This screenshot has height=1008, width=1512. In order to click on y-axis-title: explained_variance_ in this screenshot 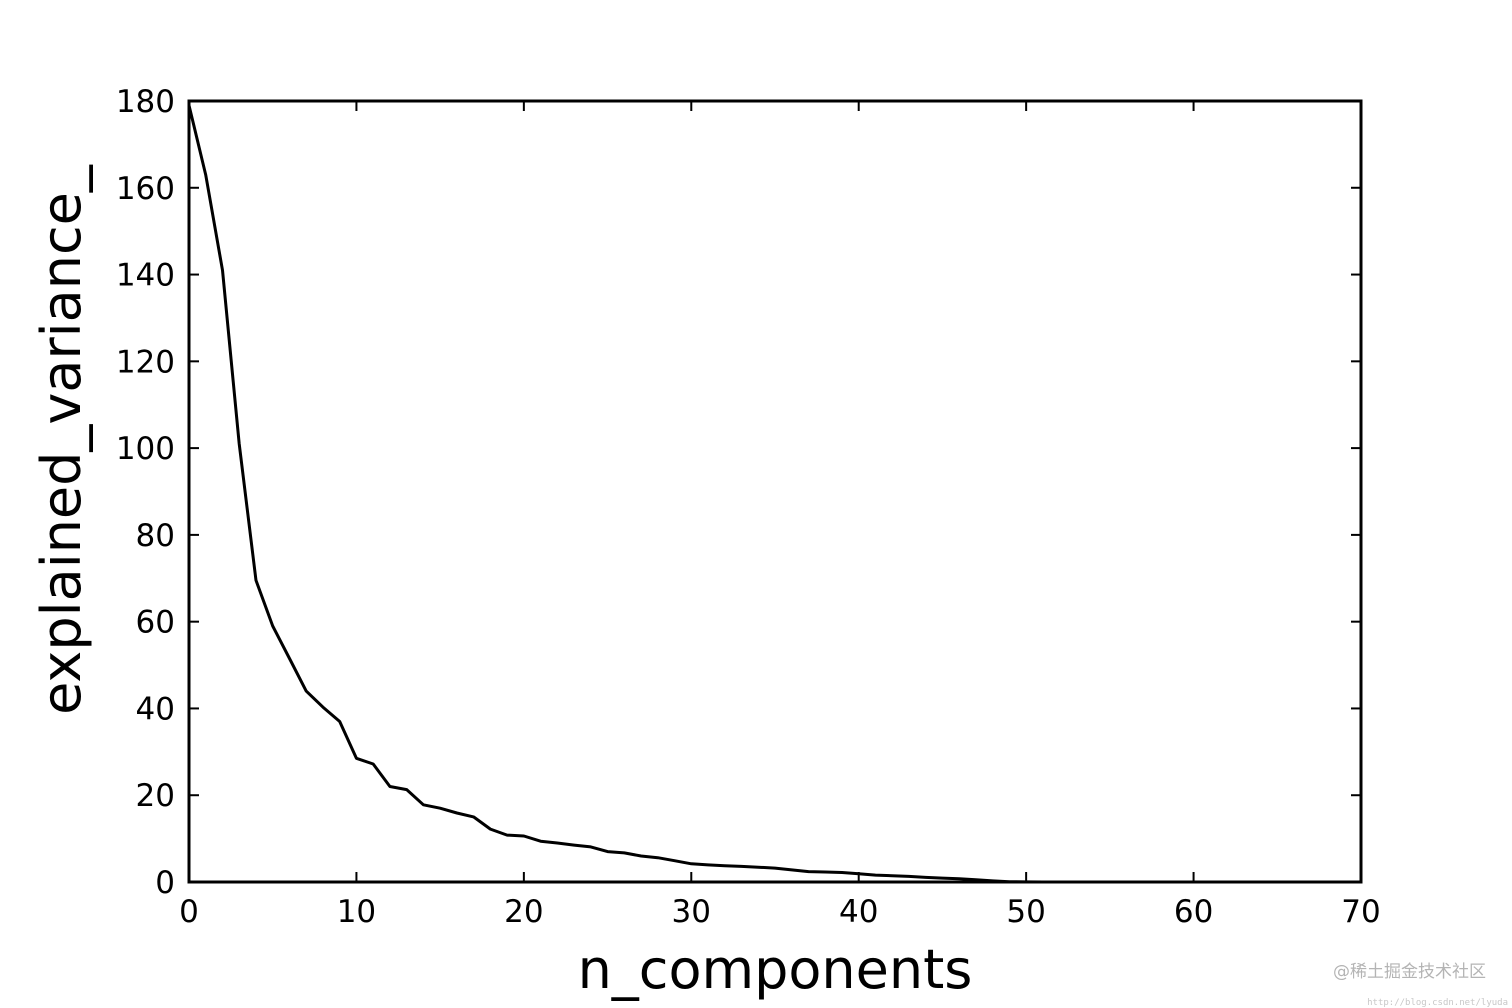, I will do `click(61, 439)`.